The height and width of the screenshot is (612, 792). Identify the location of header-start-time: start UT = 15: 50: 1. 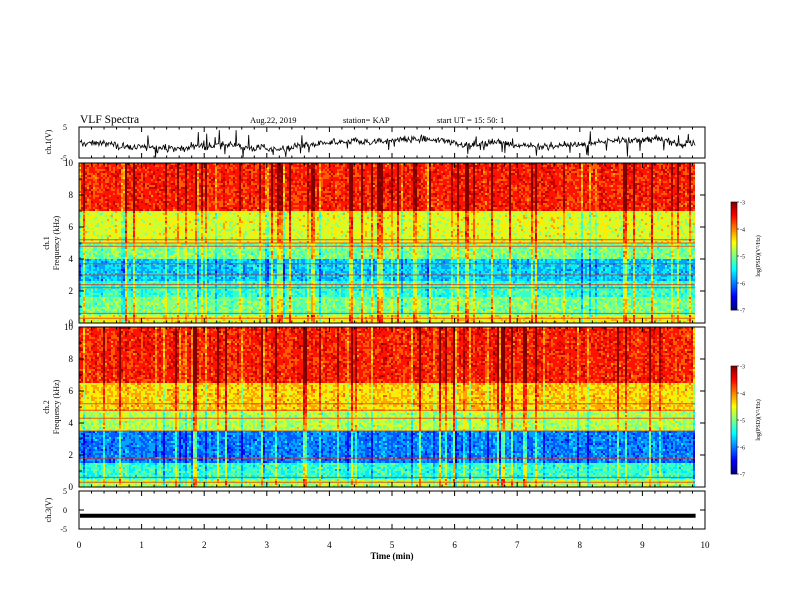
(470, 120).